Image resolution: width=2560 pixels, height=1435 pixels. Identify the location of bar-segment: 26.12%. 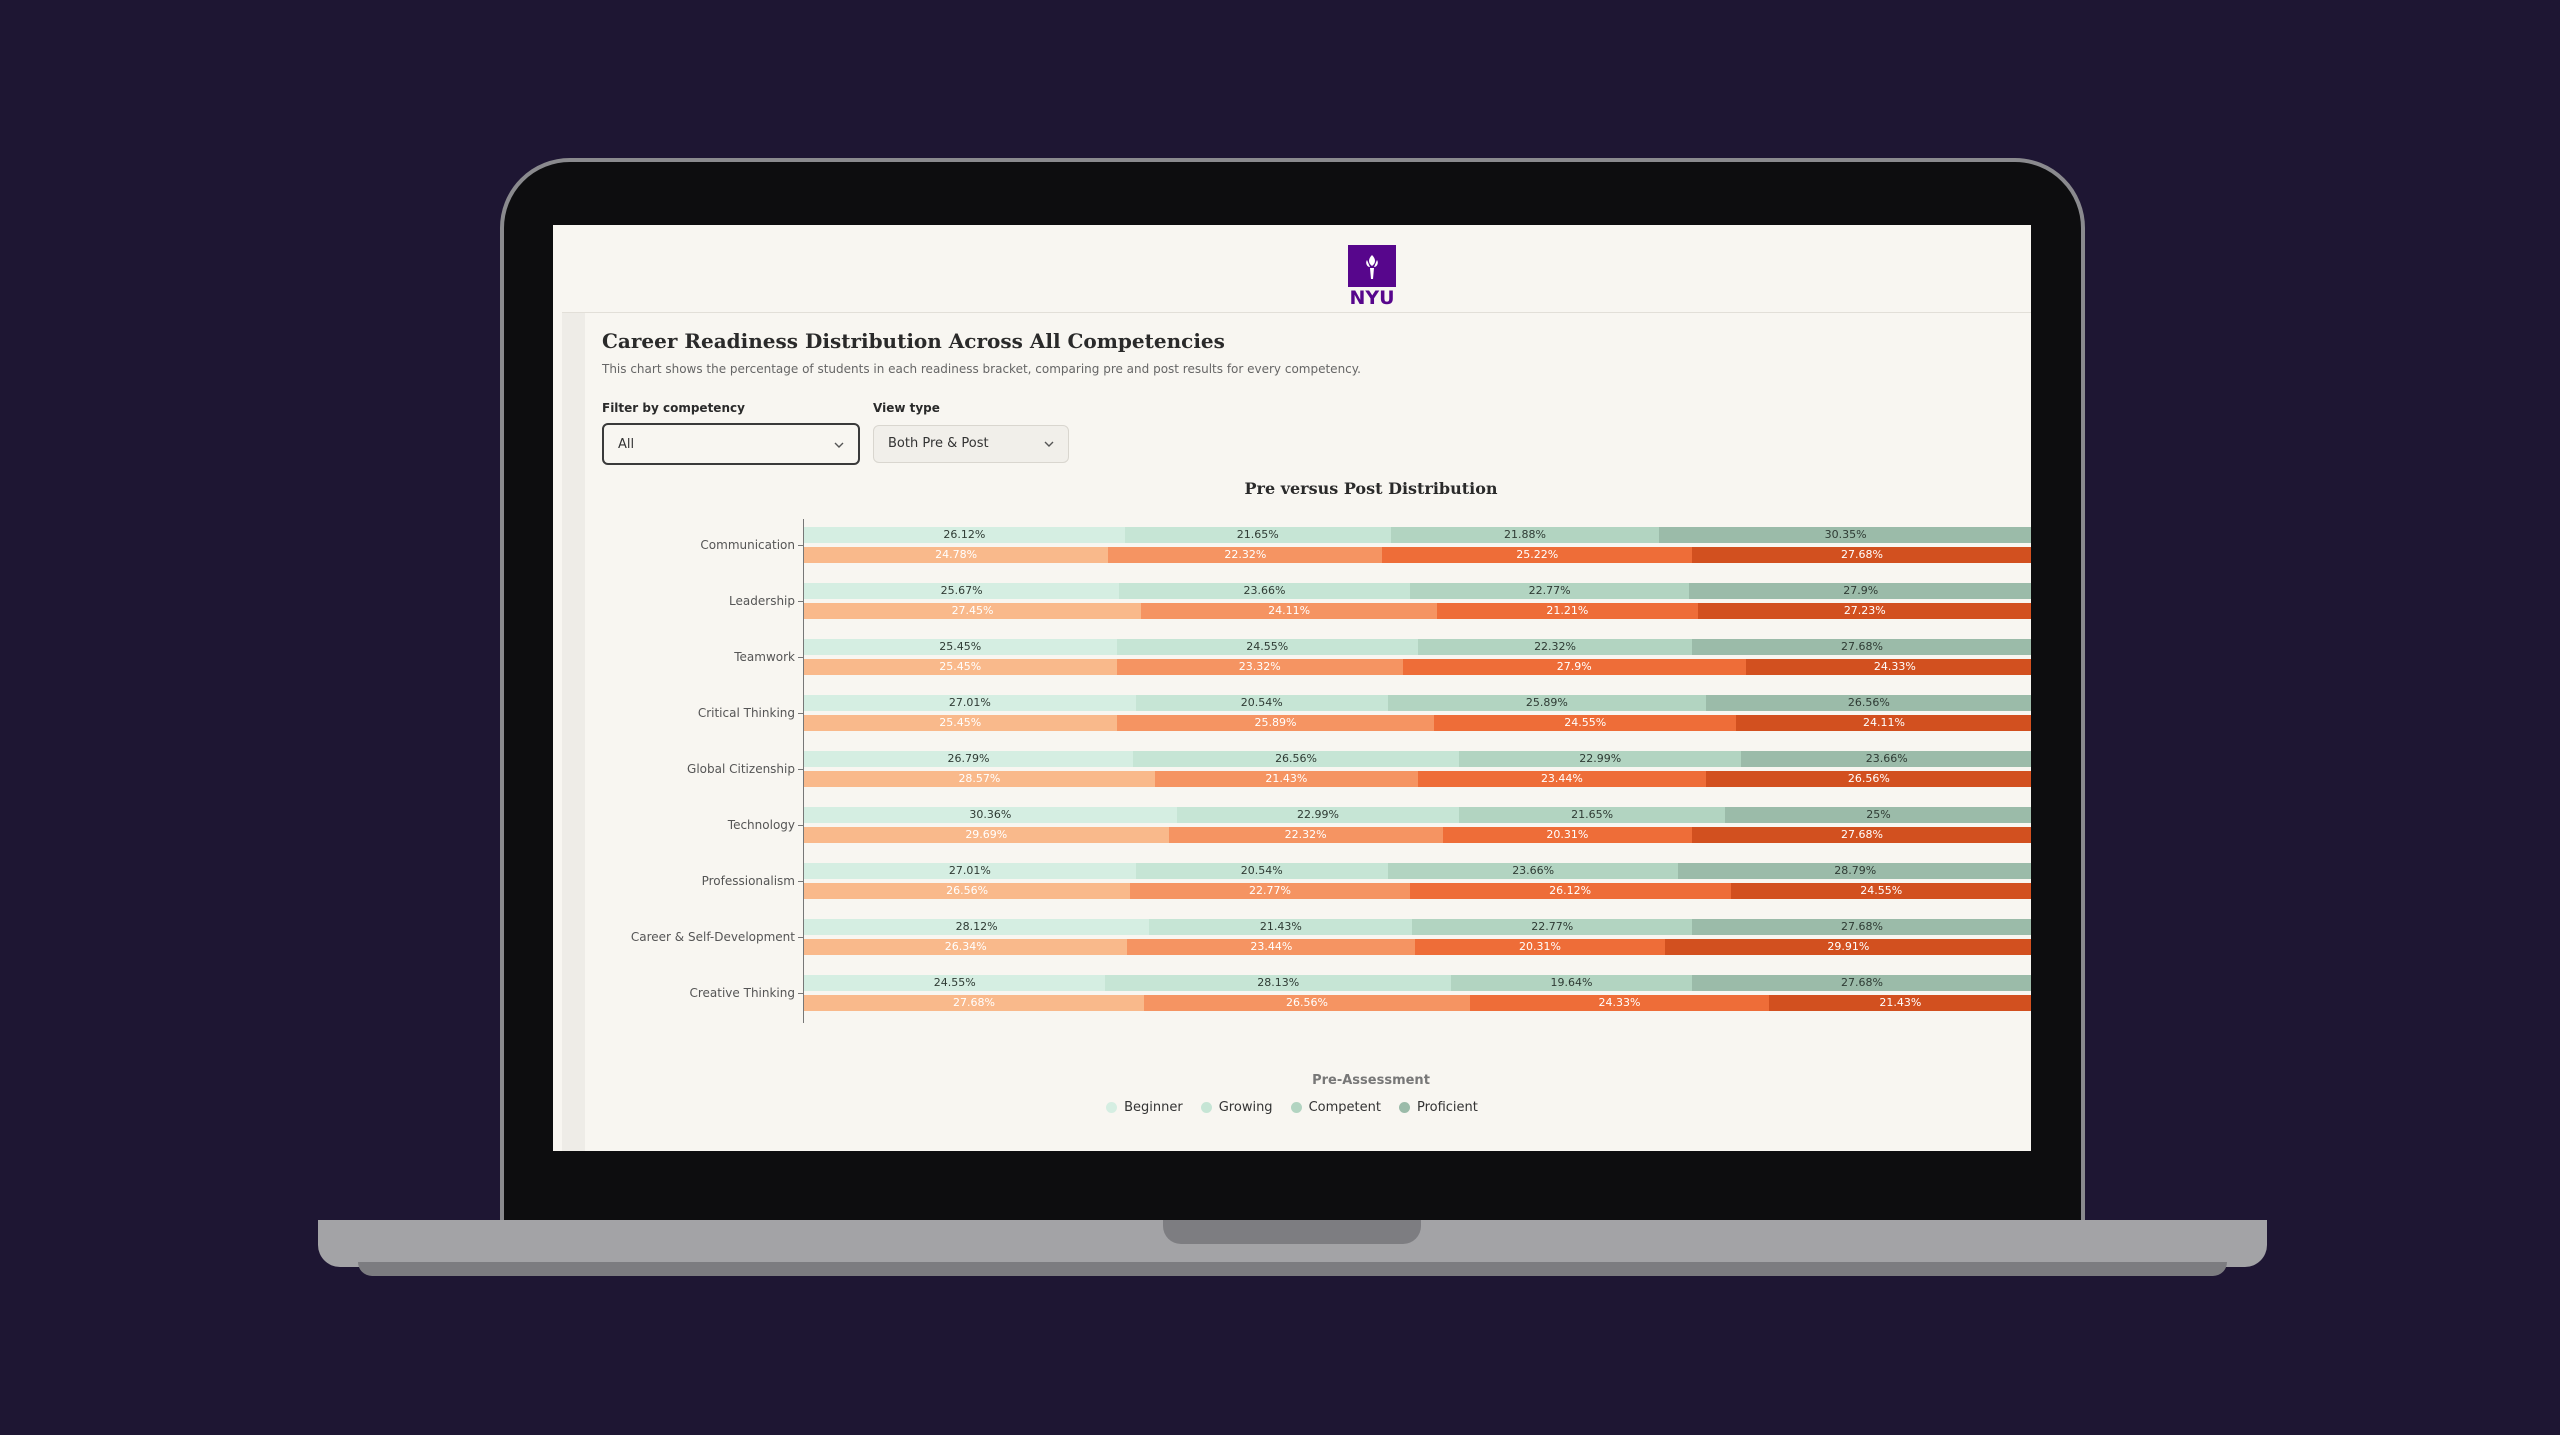
(964, 535).